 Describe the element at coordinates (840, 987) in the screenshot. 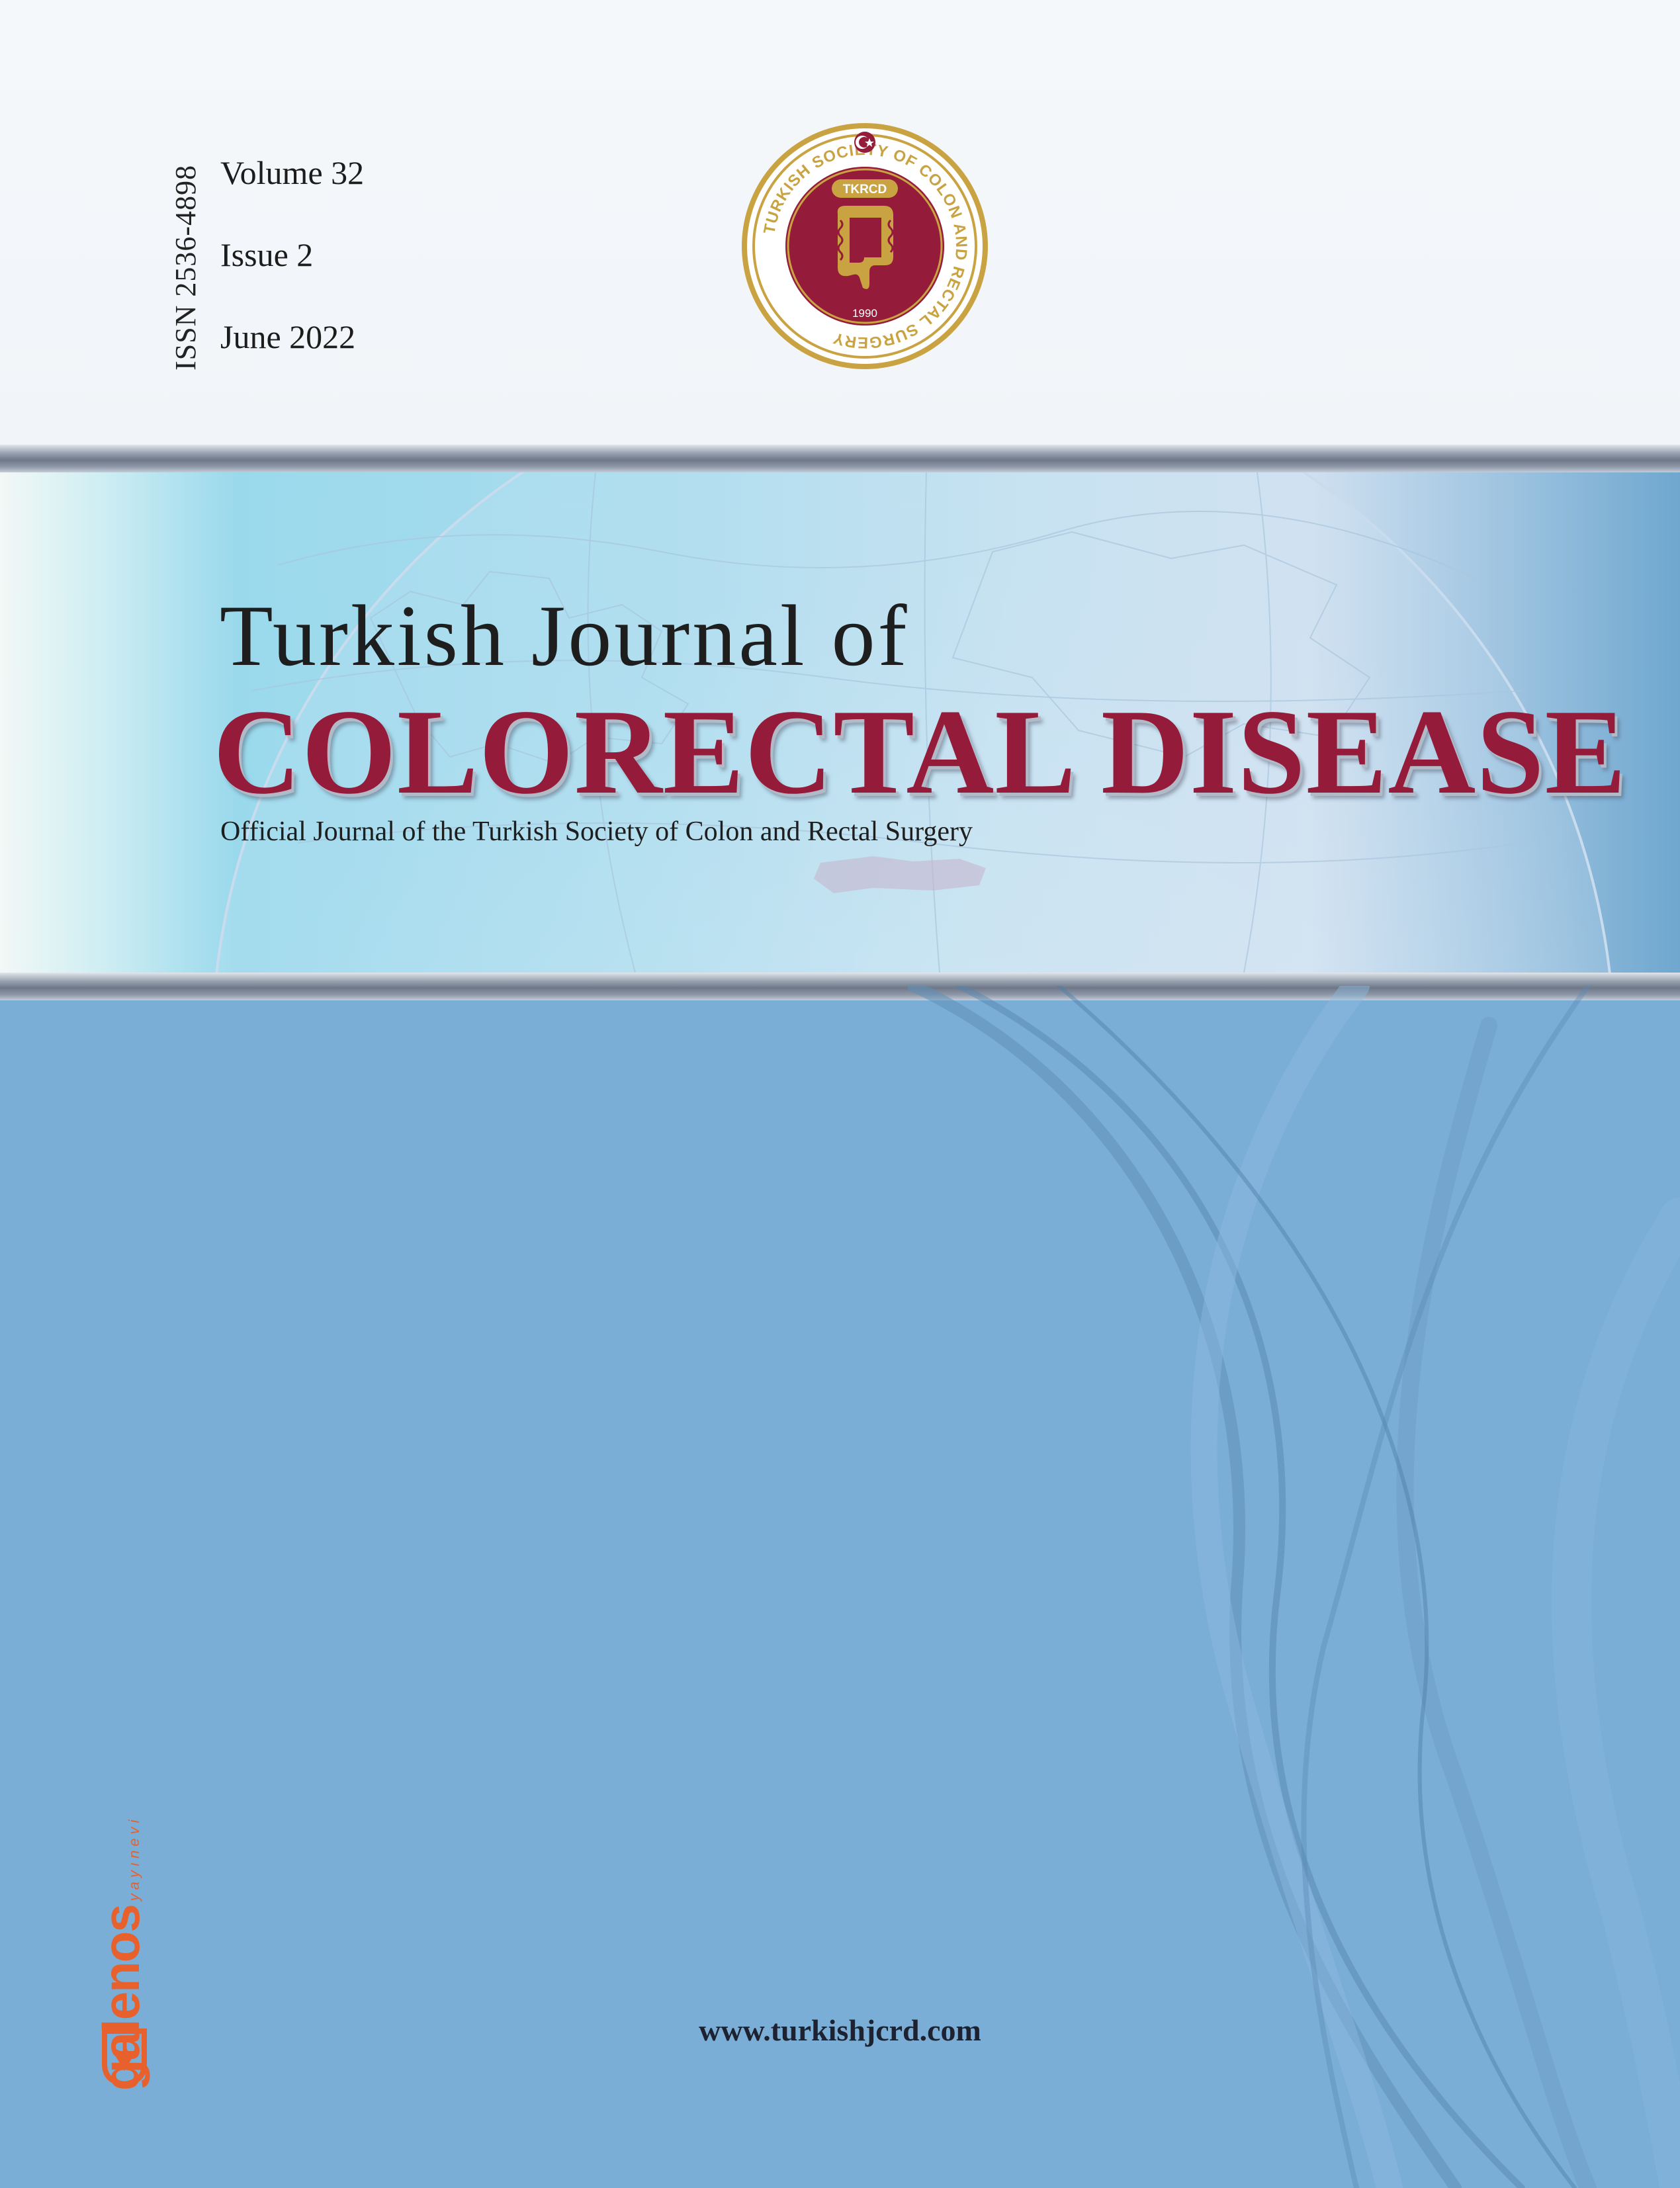

I see `metallic-divider-bottom` at that location.